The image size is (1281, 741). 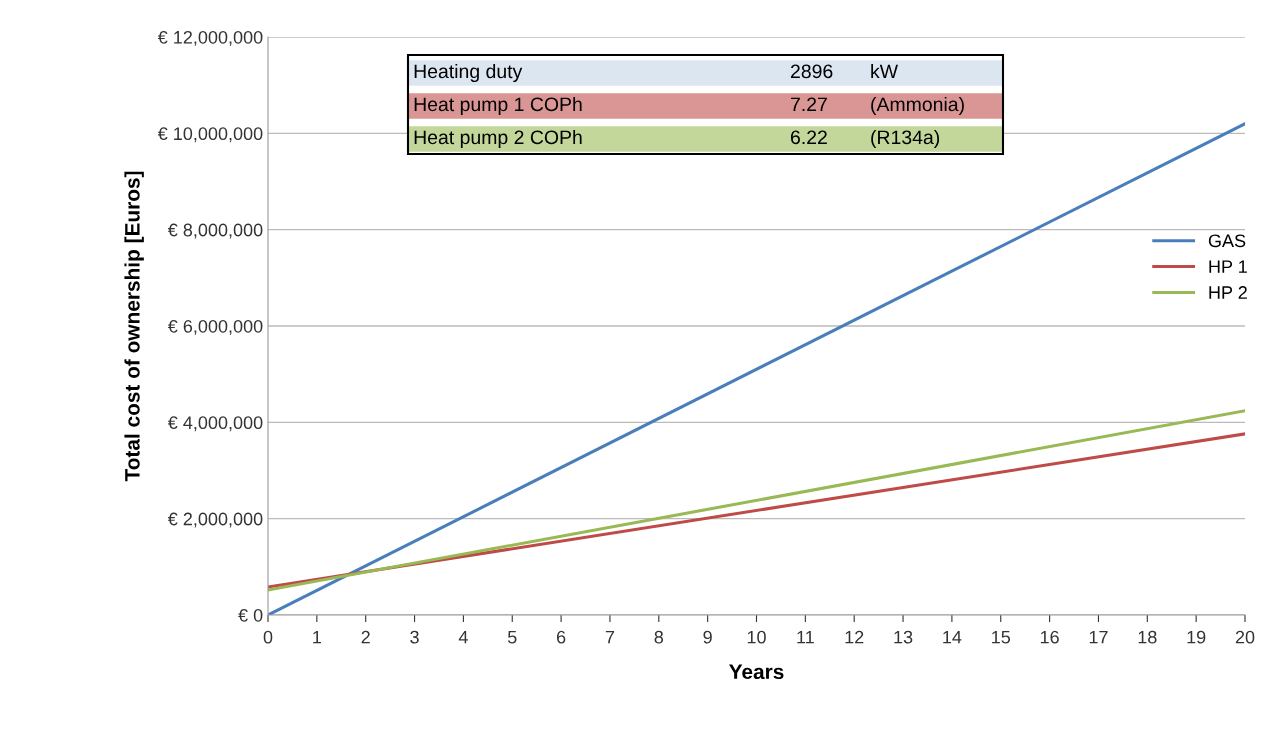 What do you see at coordinates (134, 326) in the screenshot?
I see `y-axis-title: Total cost of ownership [Euros]` at bounding box center [134, 326].